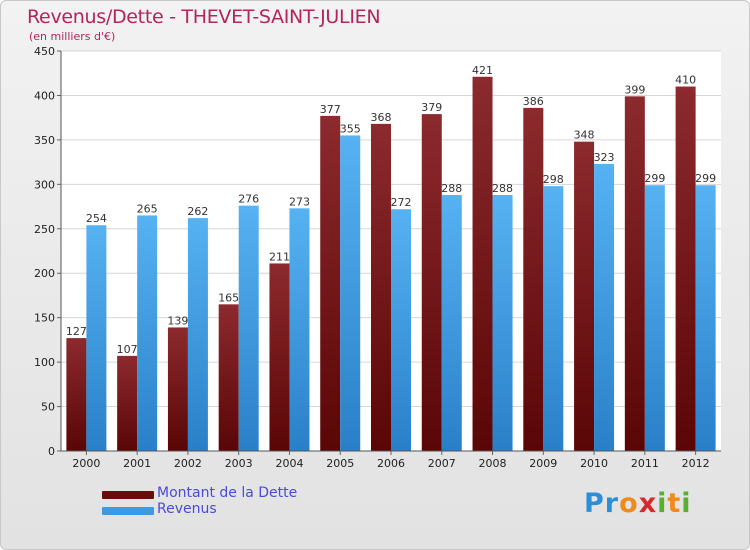 The image size is (750, 550). Describe the element at coordinates (451, 323) in the screenshot. I see `bar-revenue-2007` at that location.